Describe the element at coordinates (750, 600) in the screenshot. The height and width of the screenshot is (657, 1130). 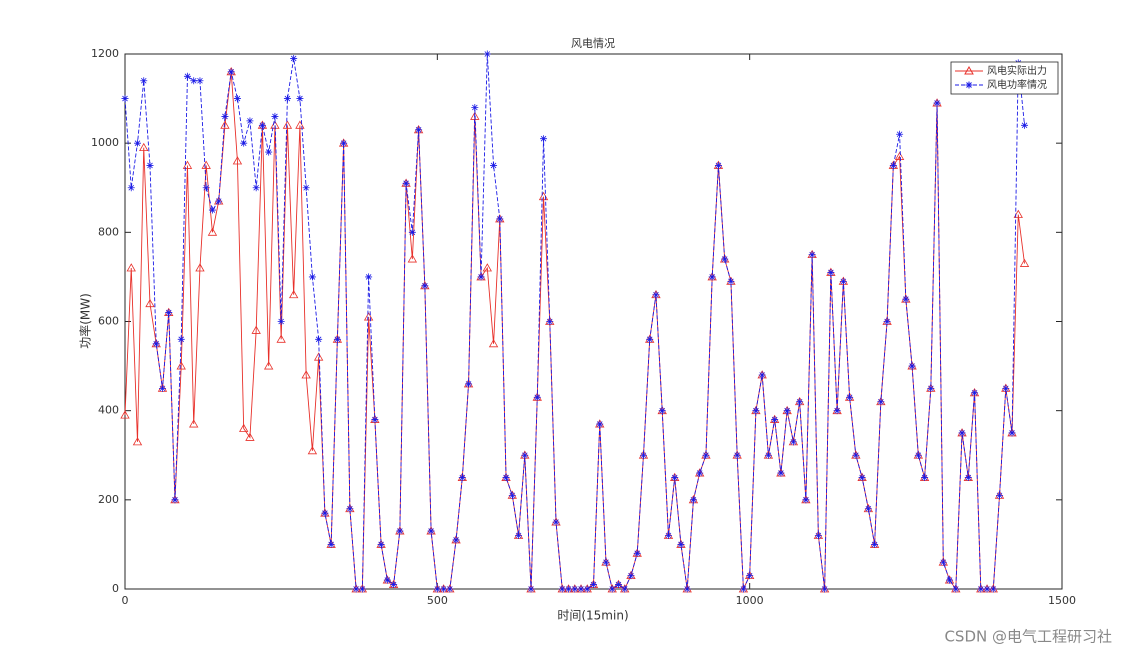
I see `x-tick-label: 1000` at that location.